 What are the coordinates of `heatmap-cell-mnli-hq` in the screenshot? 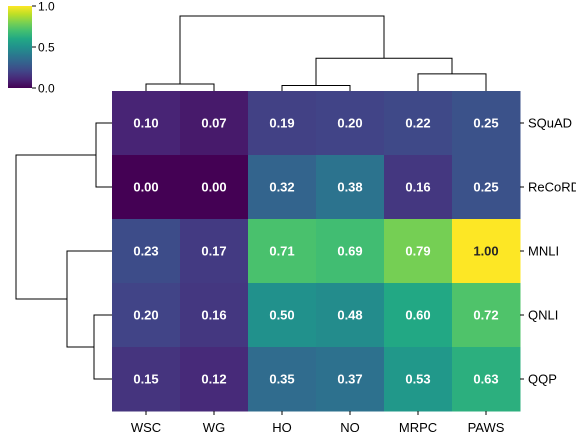 It's located at (282, 251).